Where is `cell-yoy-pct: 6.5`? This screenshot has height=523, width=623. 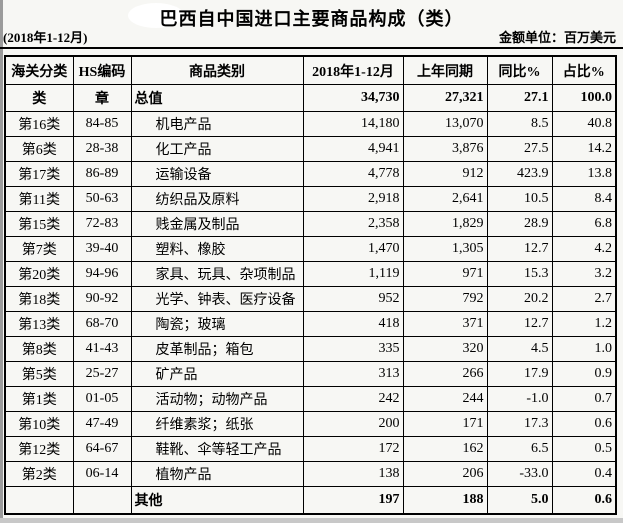
cell-yoy-pct: 6.5 is located at coordinates (519, 449).